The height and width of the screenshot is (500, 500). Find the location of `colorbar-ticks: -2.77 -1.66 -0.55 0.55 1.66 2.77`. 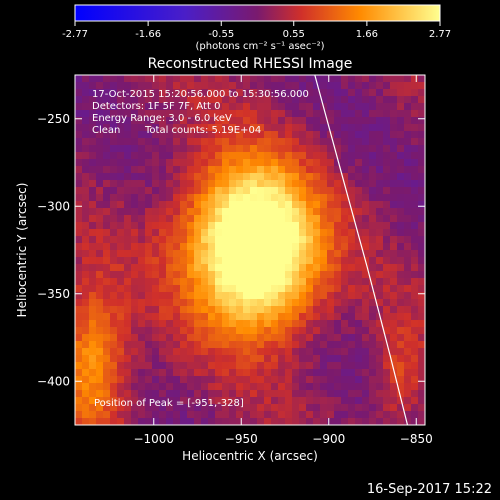

colorbar-ticks: -2.77 -1.66 -0.55 0.55 1.66 2.77 is located at coordinates (256, 30).